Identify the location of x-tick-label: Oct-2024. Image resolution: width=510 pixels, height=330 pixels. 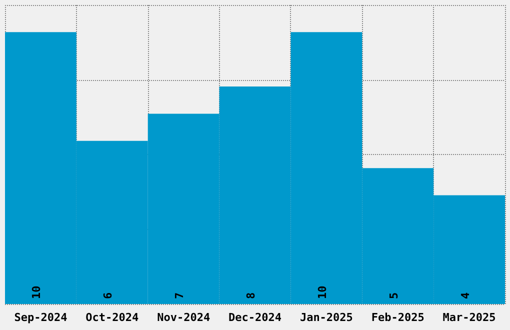
(113, 317).